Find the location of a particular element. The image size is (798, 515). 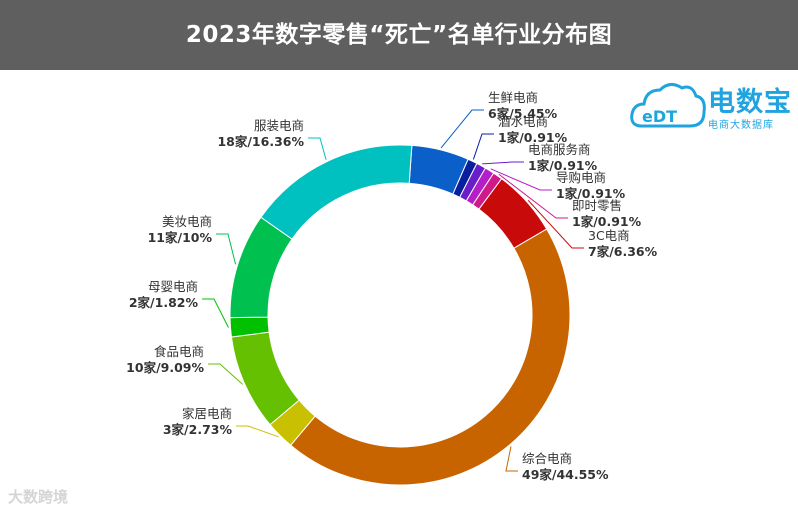

watermark: 大数跨境 is located at coordinates (38, 497).